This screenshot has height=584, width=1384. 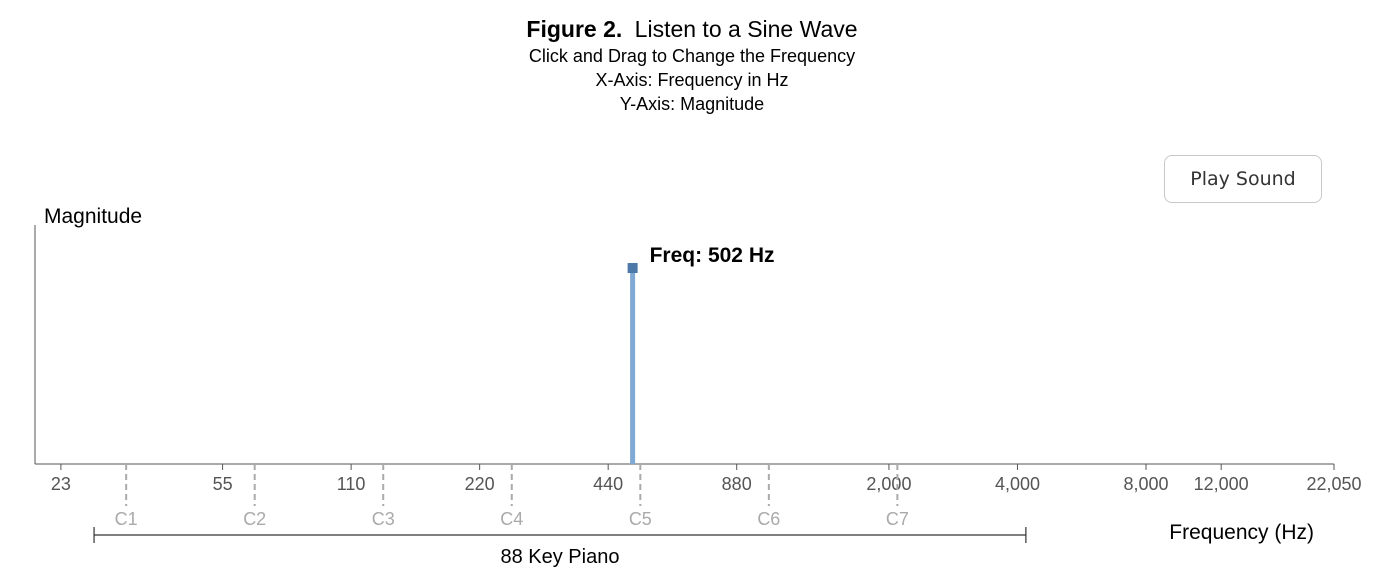 What do you see at coordinates (351, 484) in the screenshot?
I see `x-tick-label: 110` at bounding box center [351, 484].